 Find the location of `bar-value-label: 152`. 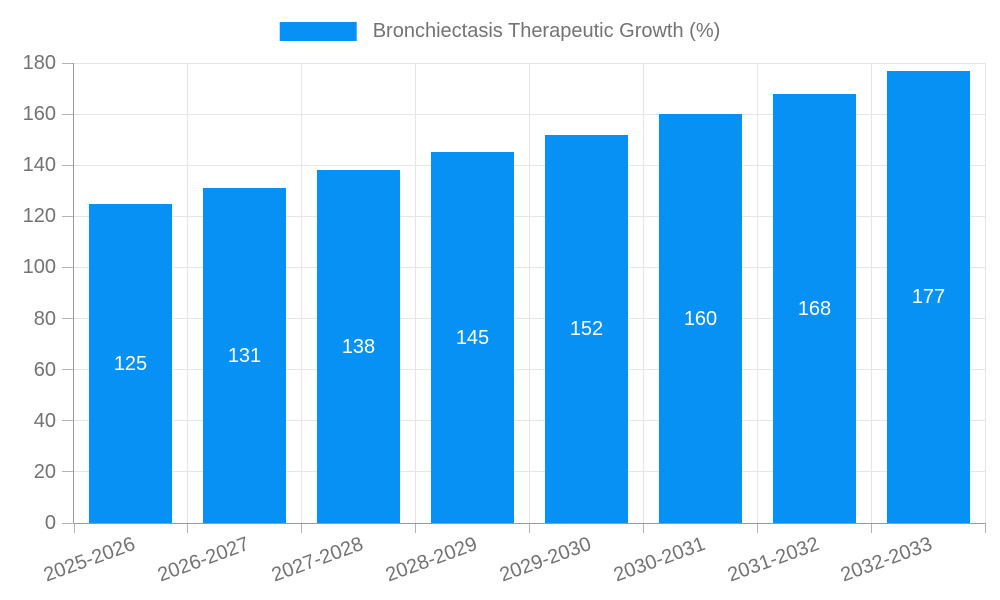

bar-value-label: 152 is located at coordinates (586, 329).